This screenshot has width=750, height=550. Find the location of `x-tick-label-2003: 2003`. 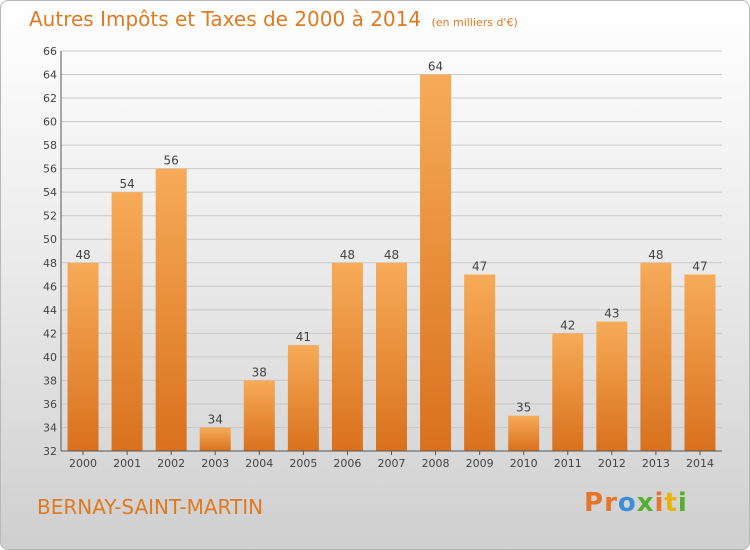

x-tick-label-2003: 2003 is located at coordinates (215, 463).